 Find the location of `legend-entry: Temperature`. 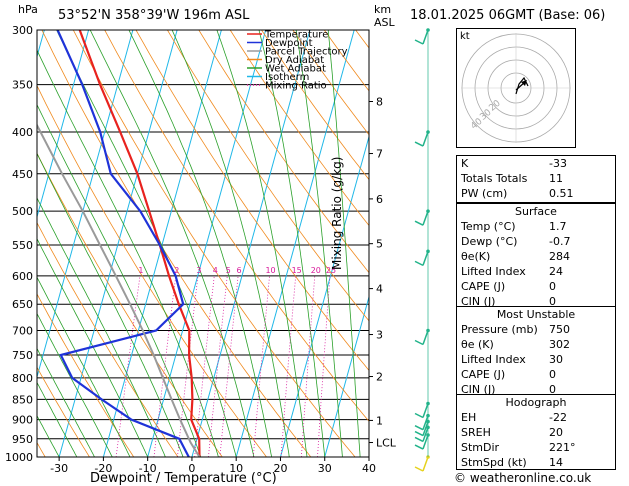

legend-entry: Temperature is located at coordinates (296, 35).